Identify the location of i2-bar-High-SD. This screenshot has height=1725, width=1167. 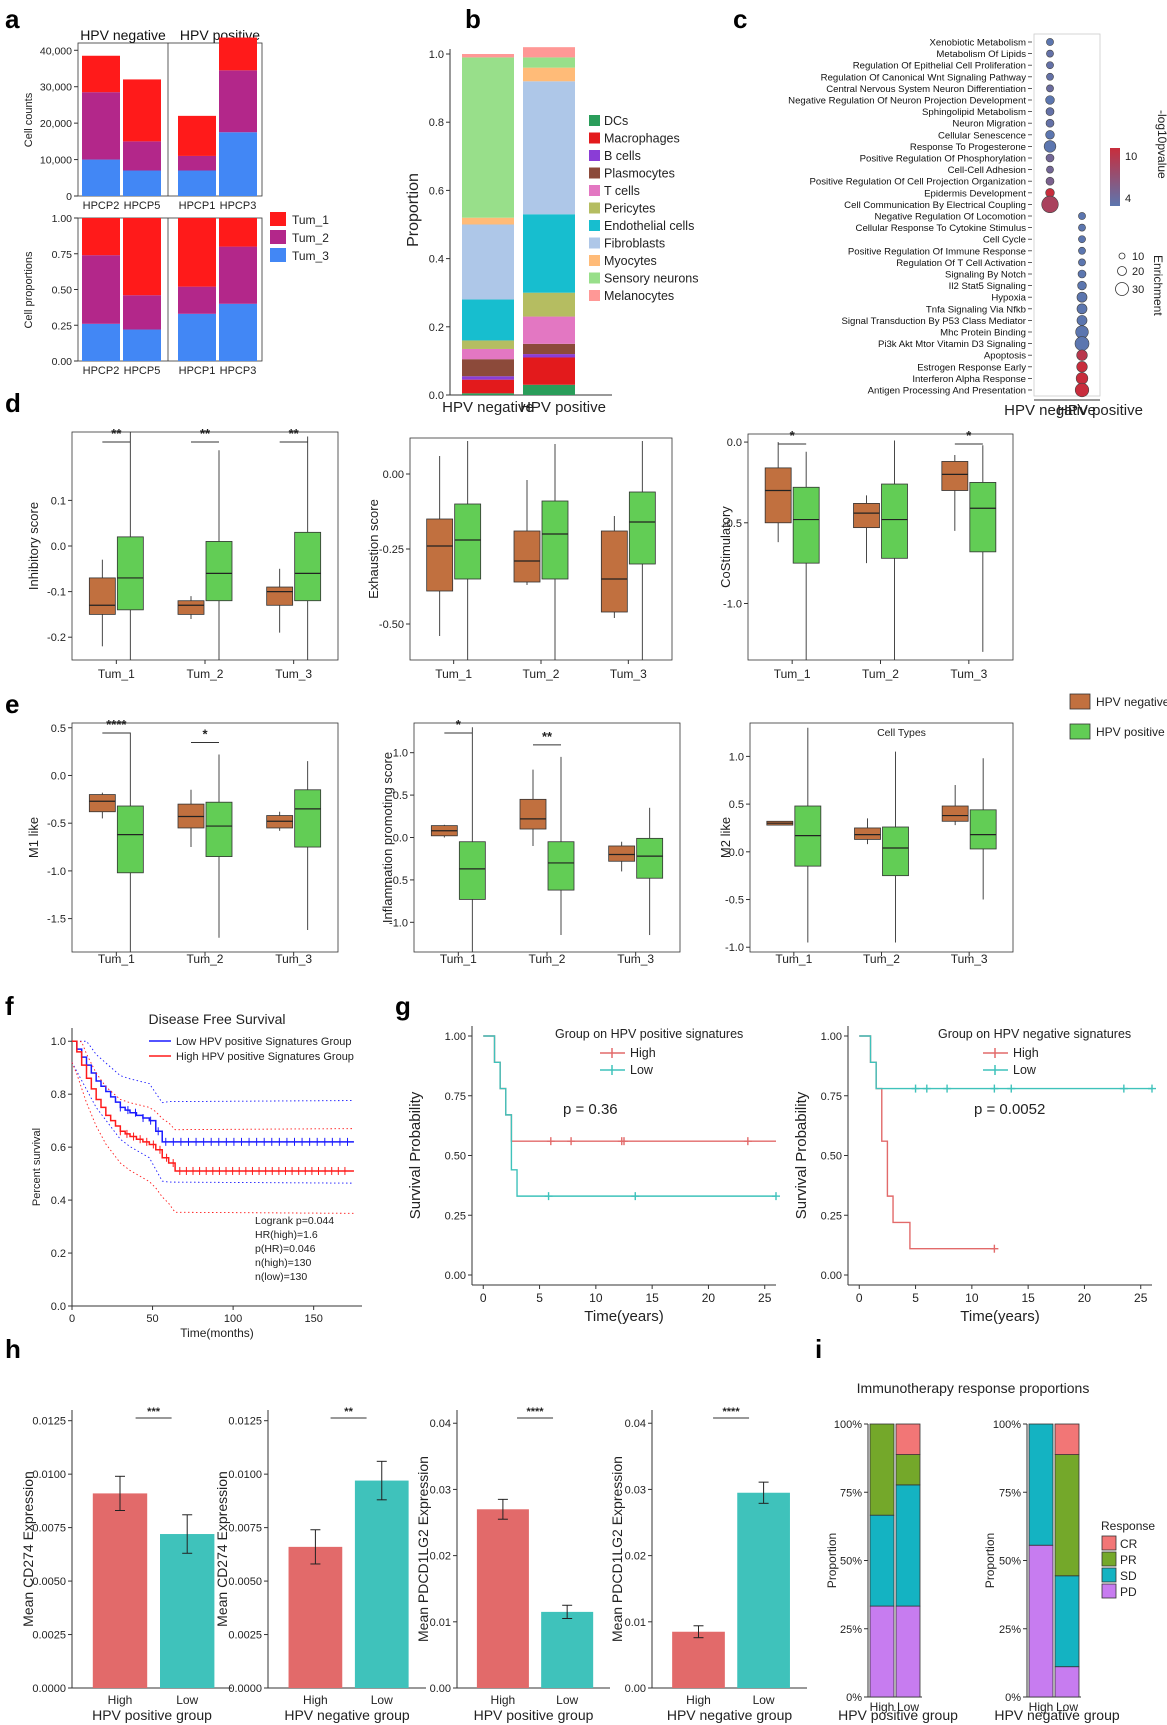
(1041, 1484).